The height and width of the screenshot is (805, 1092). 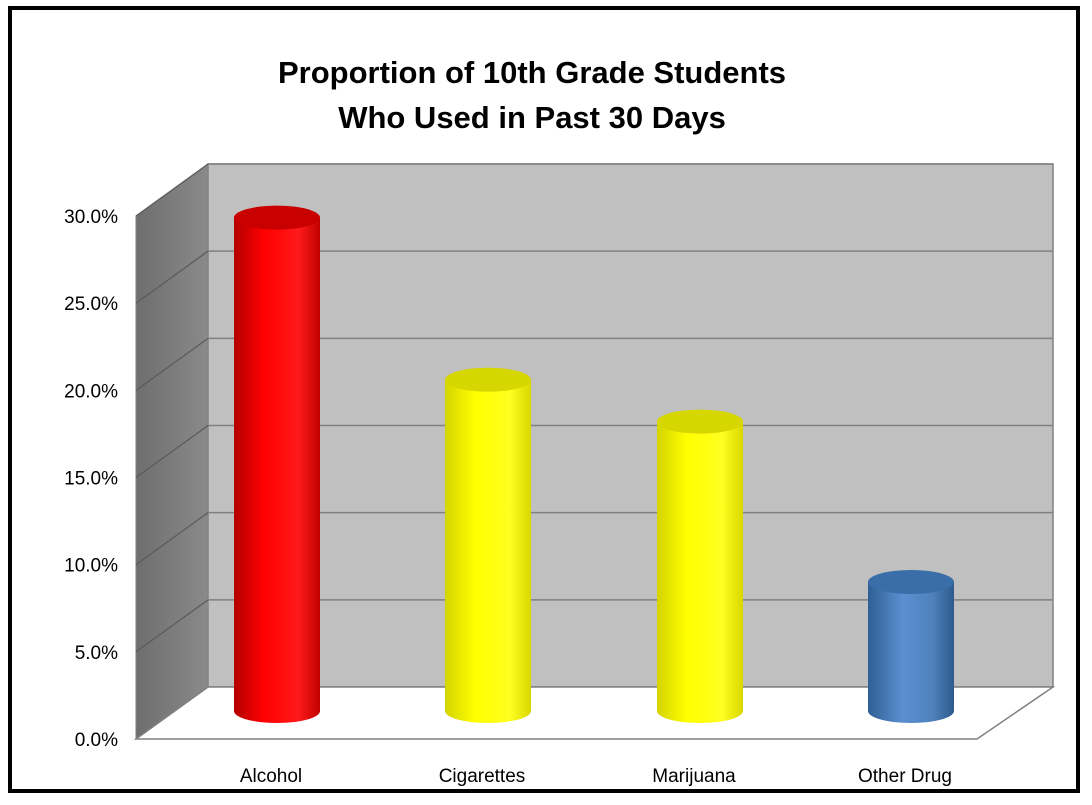 I want to click on y-tick-label: 25.0%, so click(x=91, y=304).